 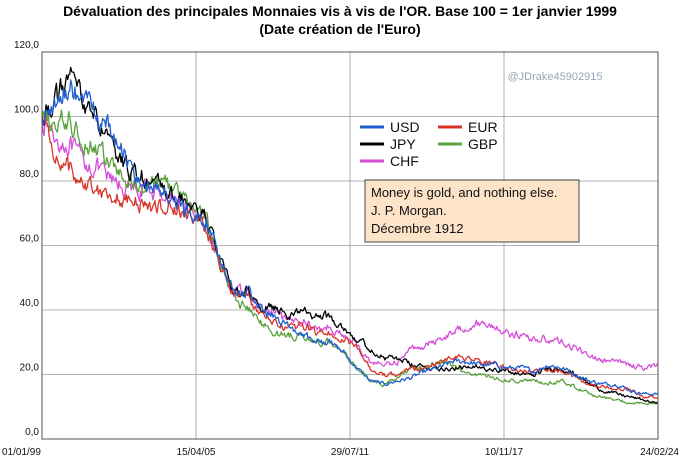 I want to click on y-tick-label: 100,0, so click(x=26, y=110).